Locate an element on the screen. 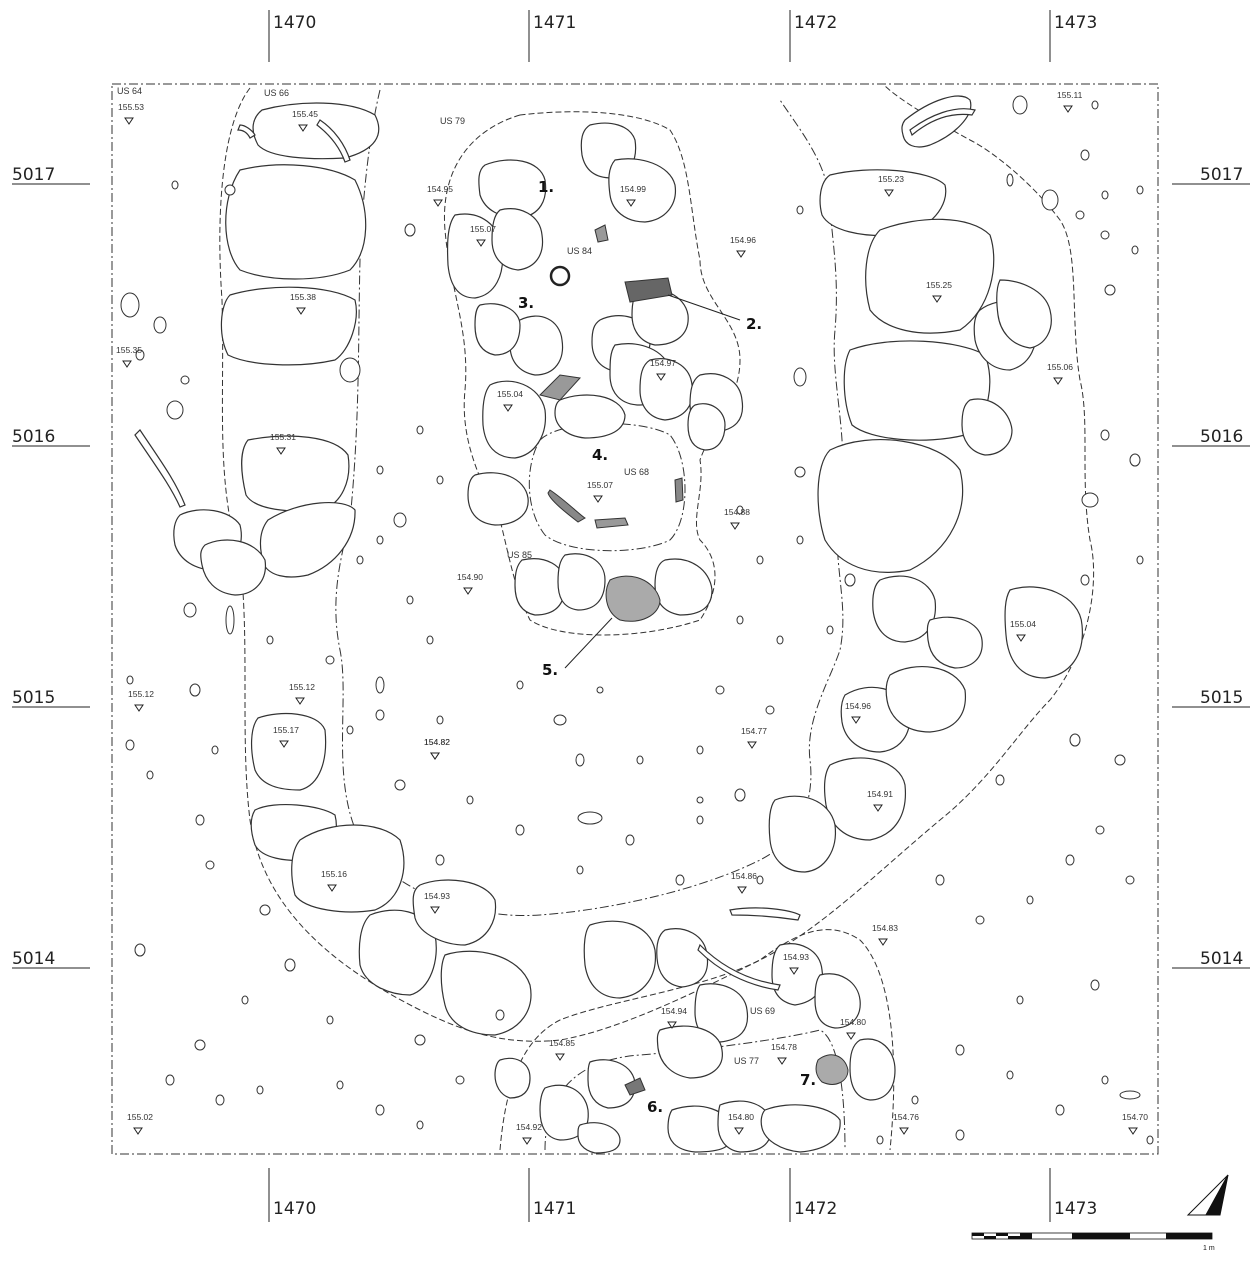 The height and width of the screenshot is (1281, 1254). grid-y-labels-right: 5017 5016 5015 5014 is located at coordinates (1221, 567).